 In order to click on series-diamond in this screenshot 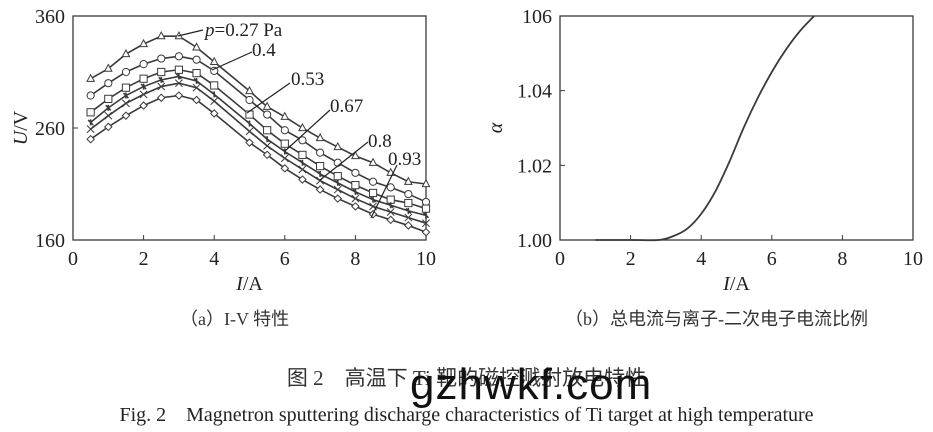, I will do `click(258, 164)`.